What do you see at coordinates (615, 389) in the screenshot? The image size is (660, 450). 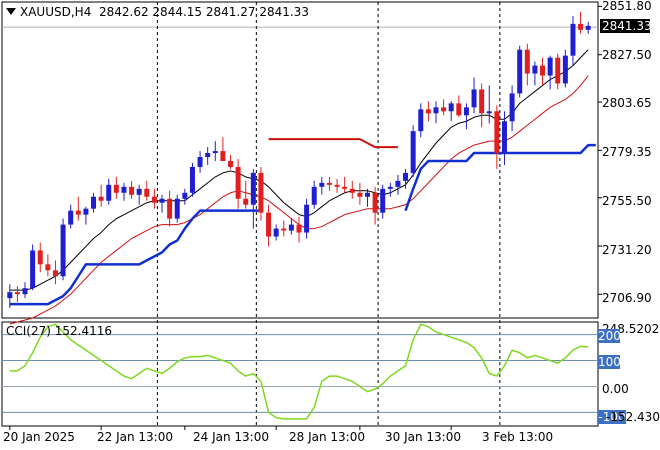 I see `cci-level-0: 0.00` at bounding box center [615, 389].